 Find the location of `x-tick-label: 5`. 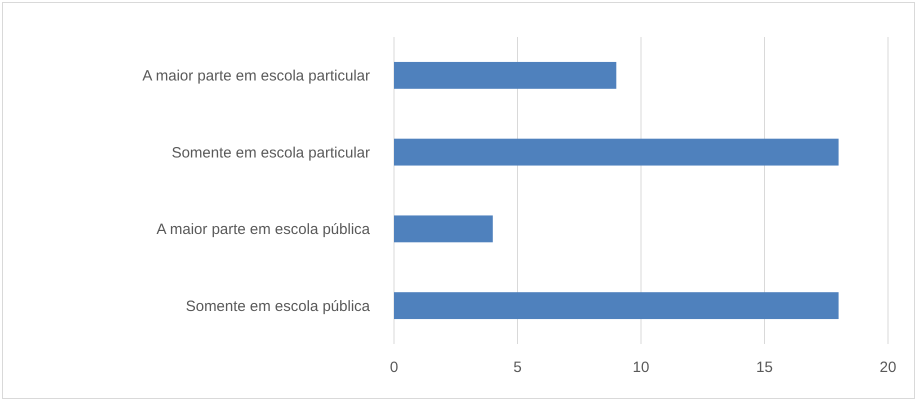

x-tick-label: 5 is located at coordinates (517, 367).